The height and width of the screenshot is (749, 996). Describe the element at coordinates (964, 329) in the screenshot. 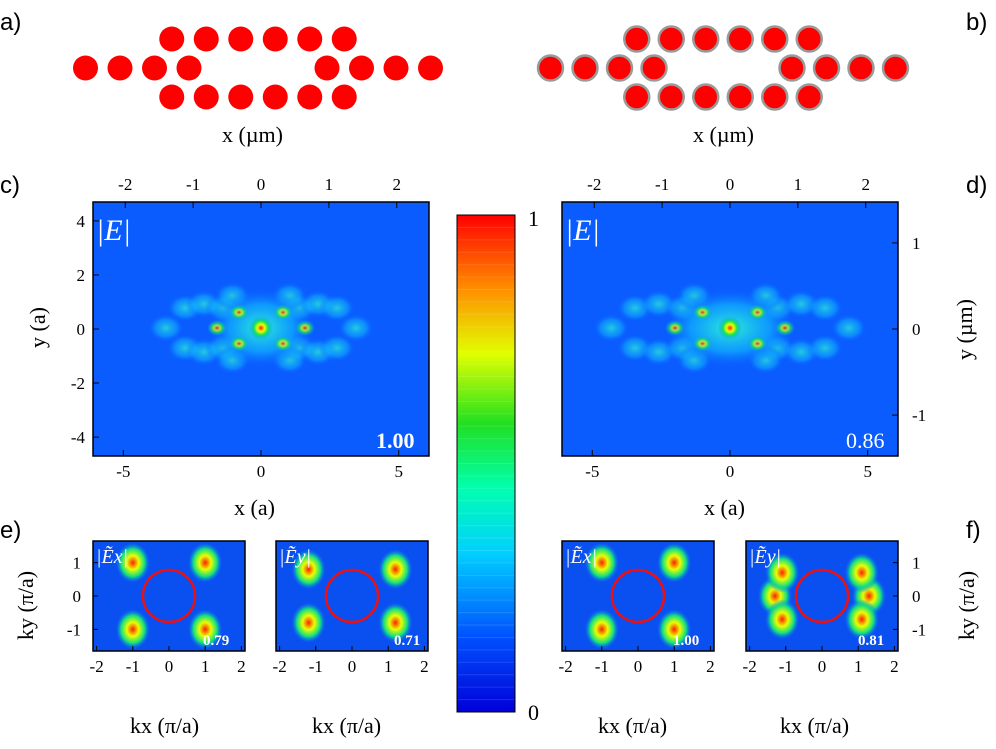

I see `map-d-ylabel: y (µm)` at that location.